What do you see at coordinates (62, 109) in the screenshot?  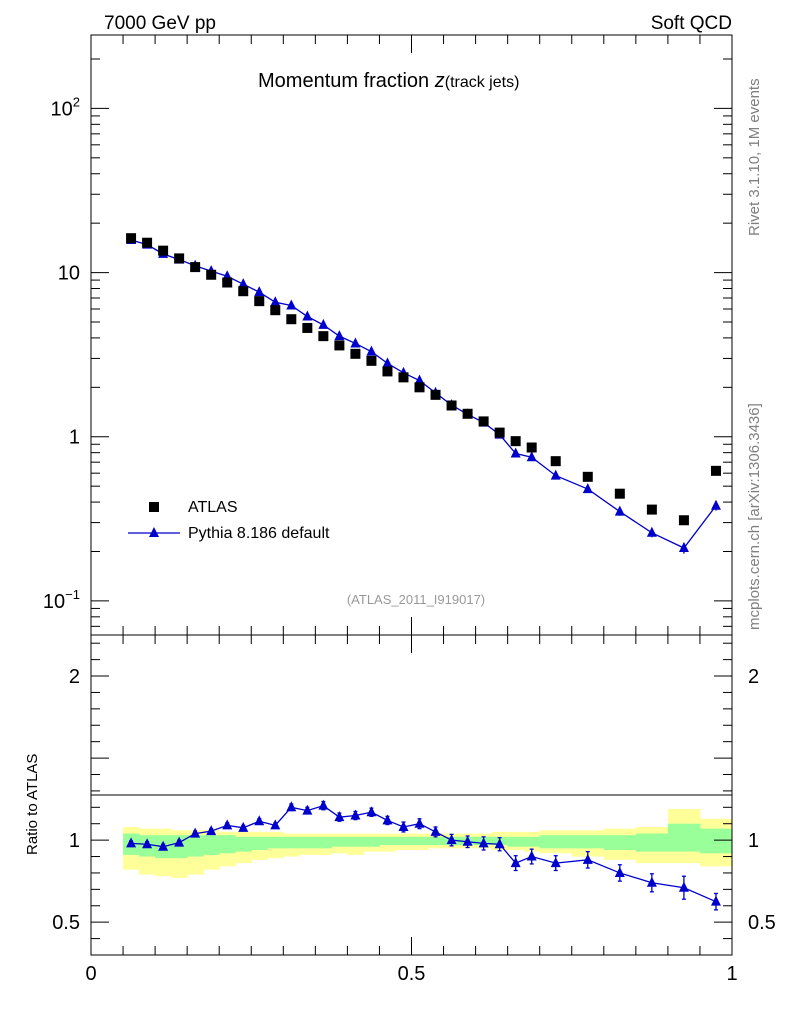 I see `main-ytick-base: 10` at bounding box center [62, 109].